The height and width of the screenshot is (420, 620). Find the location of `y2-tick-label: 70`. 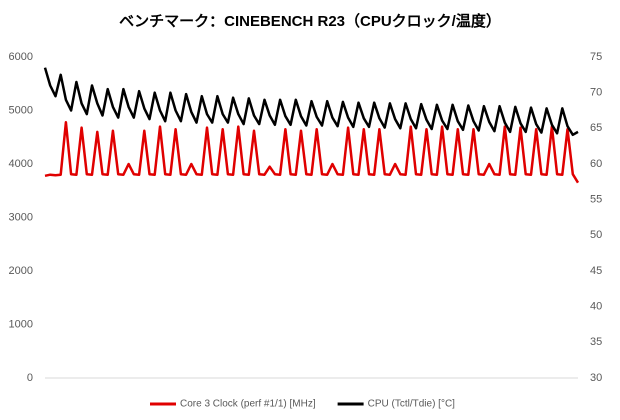

y2-tick-label: 70 is located at coordinates (596, 93).